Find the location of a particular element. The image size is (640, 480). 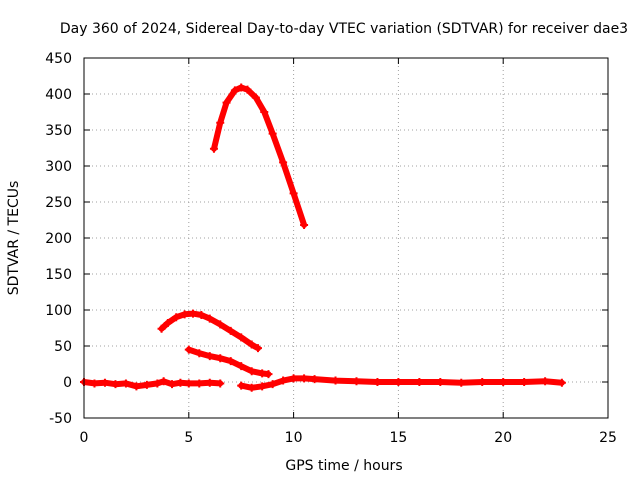

x-tick-label: 25 is located at coordinates (608, 438).